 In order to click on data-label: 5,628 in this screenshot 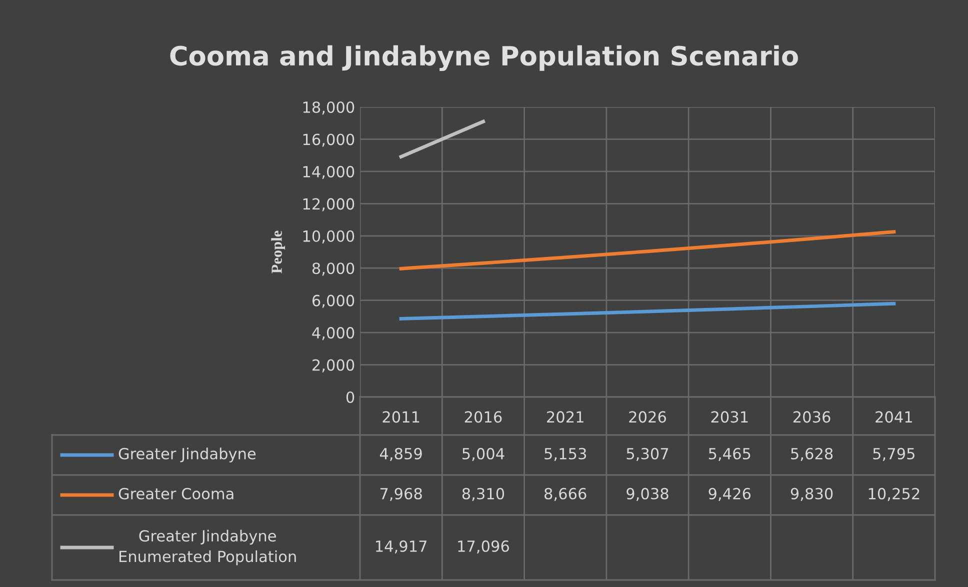, I will do `click(812, 454)`.